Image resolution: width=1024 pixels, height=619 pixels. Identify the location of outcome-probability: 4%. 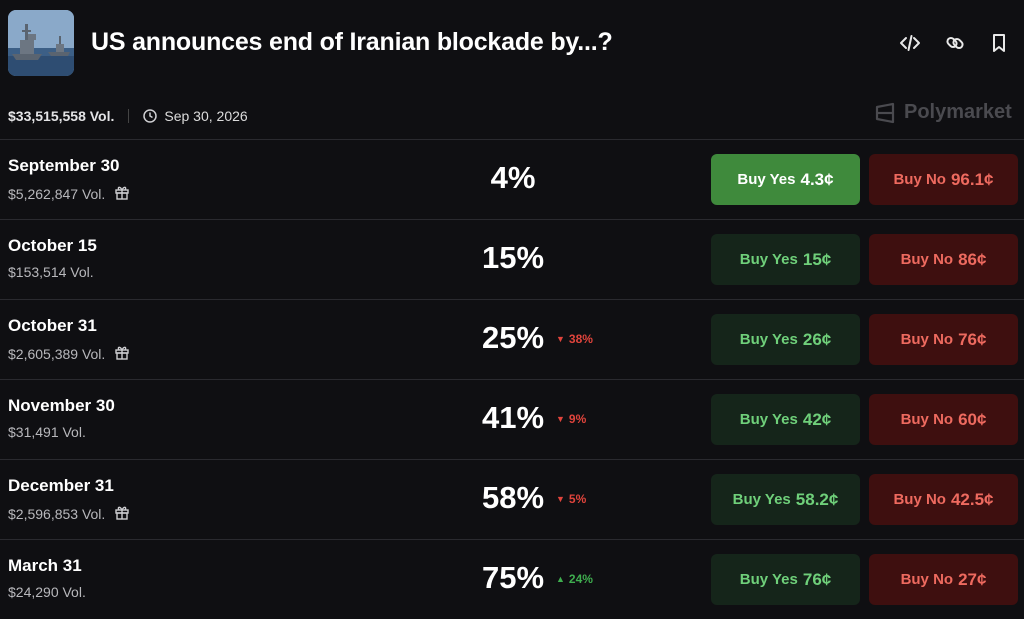
(513, 177).